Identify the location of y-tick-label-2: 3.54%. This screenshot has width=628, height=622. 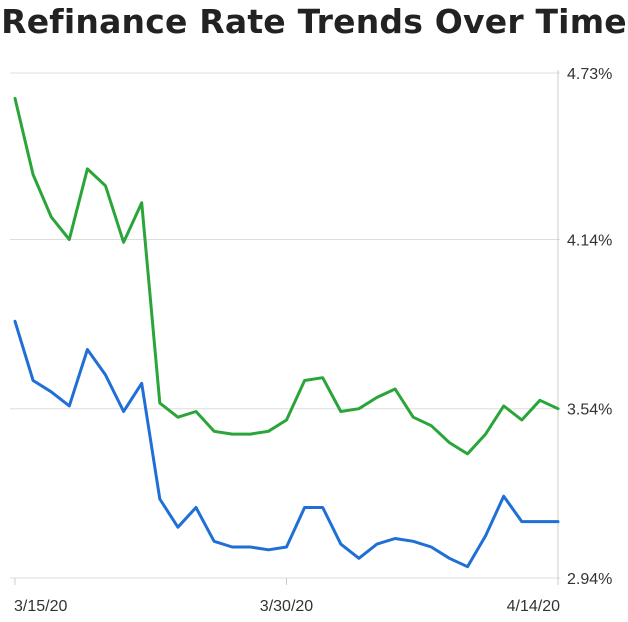
(589, 410).